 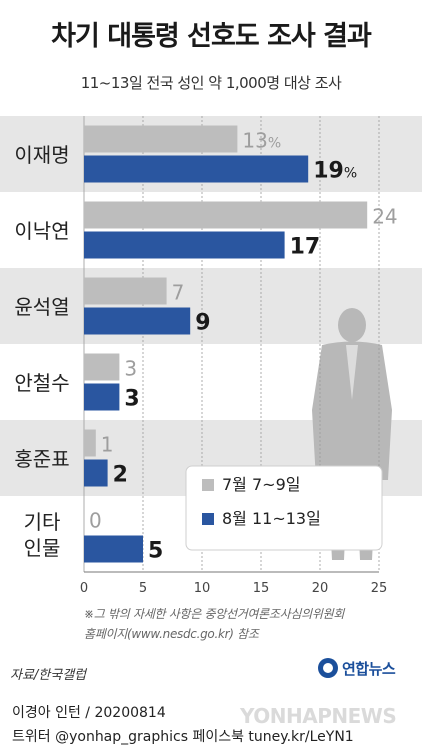 I want to click on footnote-line-1: ※그 밖의 자세한 사항은 중앙선거여론조사심의위원회, so click(x=214, y=614).